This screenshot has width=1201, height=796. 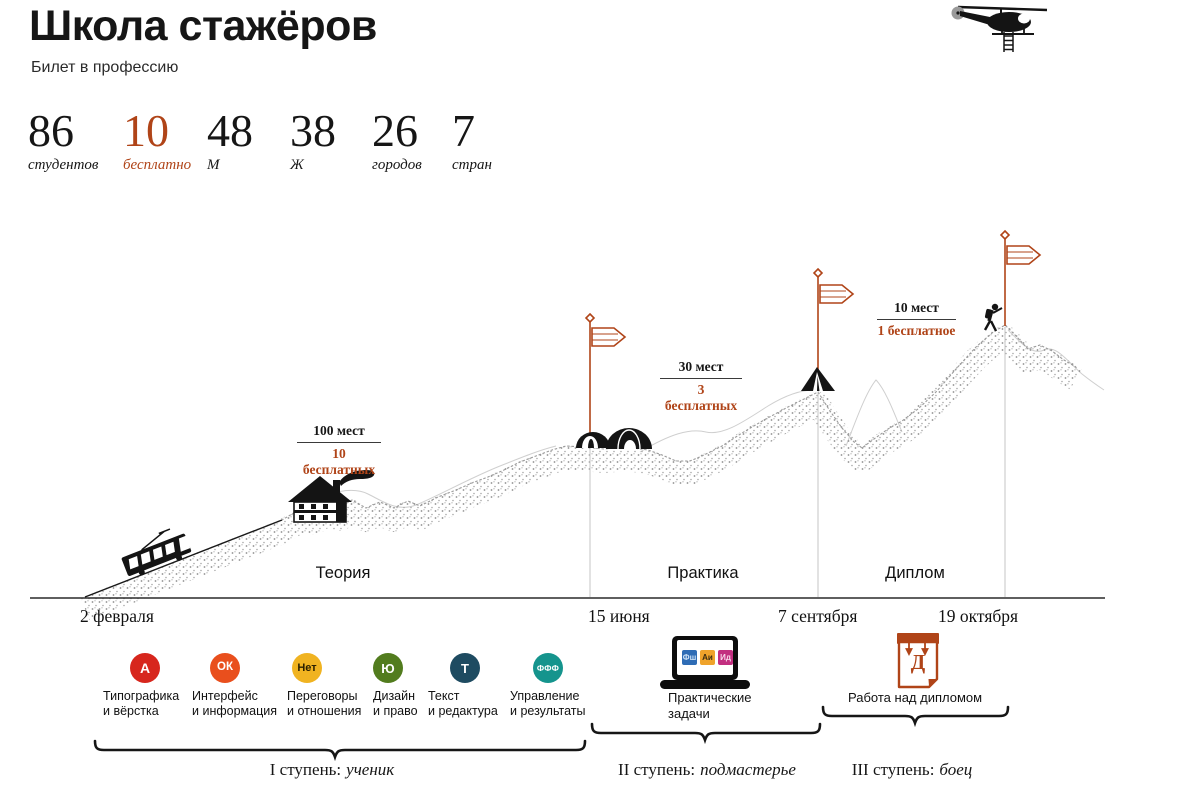 I want to click on funicular-track, so click(x=183, y=558).